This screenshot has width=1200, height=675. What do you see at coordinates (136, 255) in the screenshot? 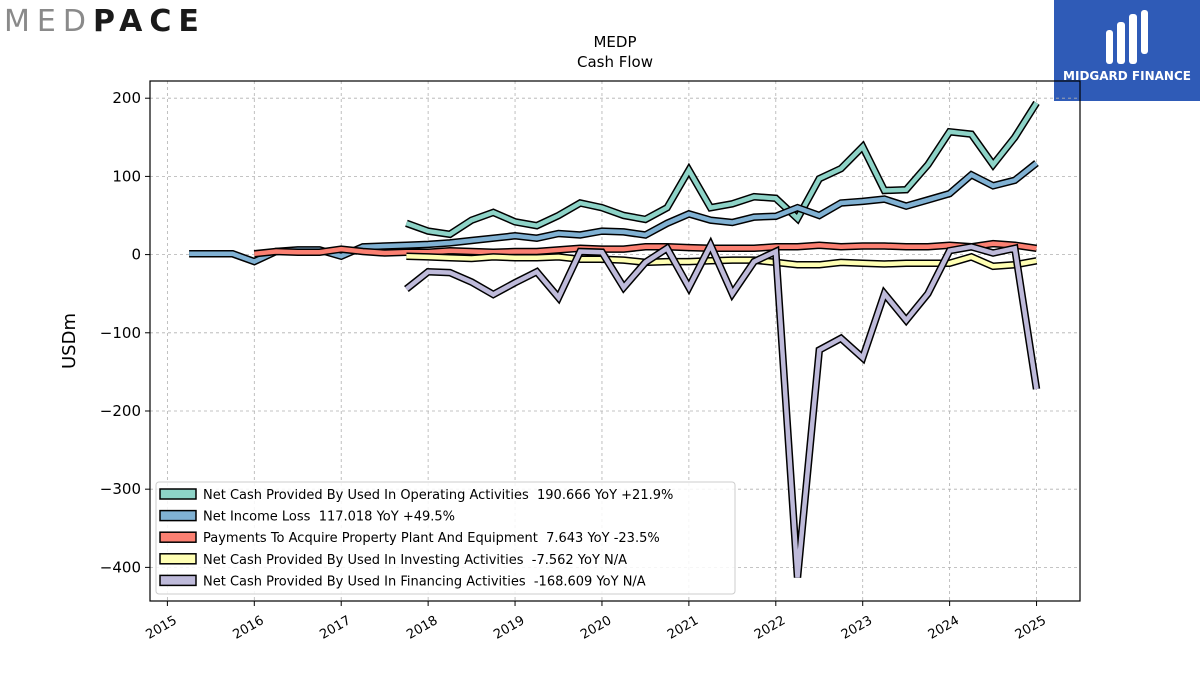
I see `y-tick-label: 0` at bounding box center [136, 255].